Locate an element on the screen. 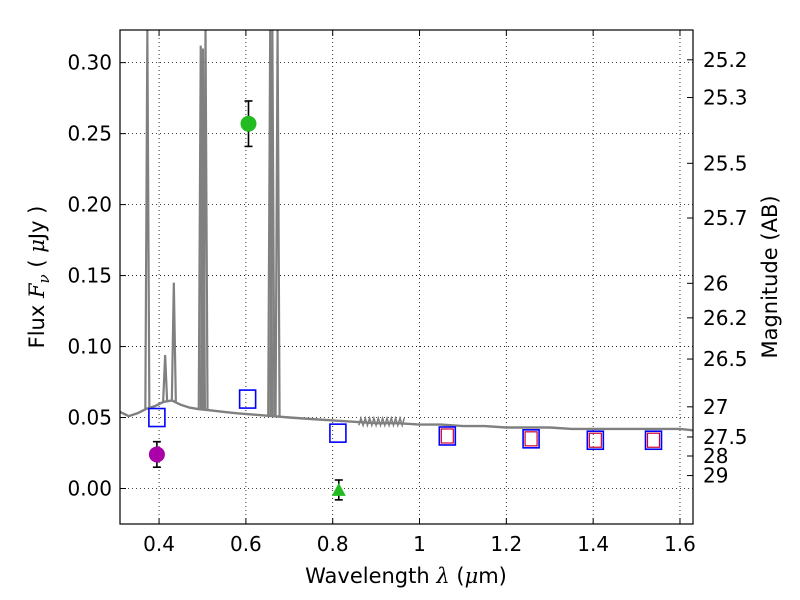 The width and height of the screenshot is (800, 600). mag-tick-label: 25.7 is located at coordinates (725, 218).